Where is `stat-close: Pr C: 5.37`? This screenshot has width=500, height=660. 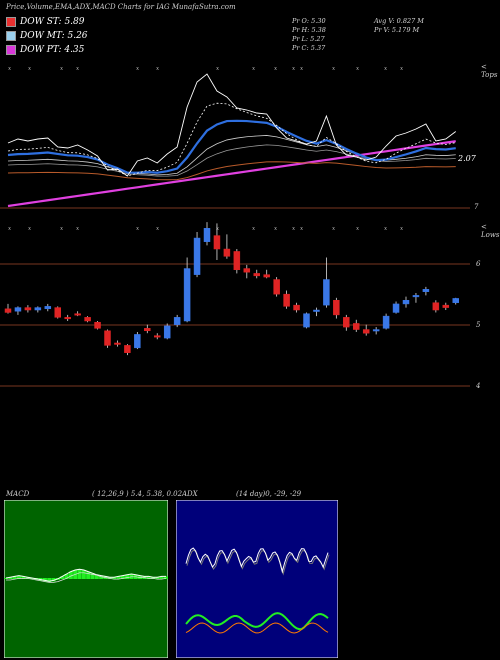
stat-close: Pr C: 5.37 is located at coordinates (309, 48).